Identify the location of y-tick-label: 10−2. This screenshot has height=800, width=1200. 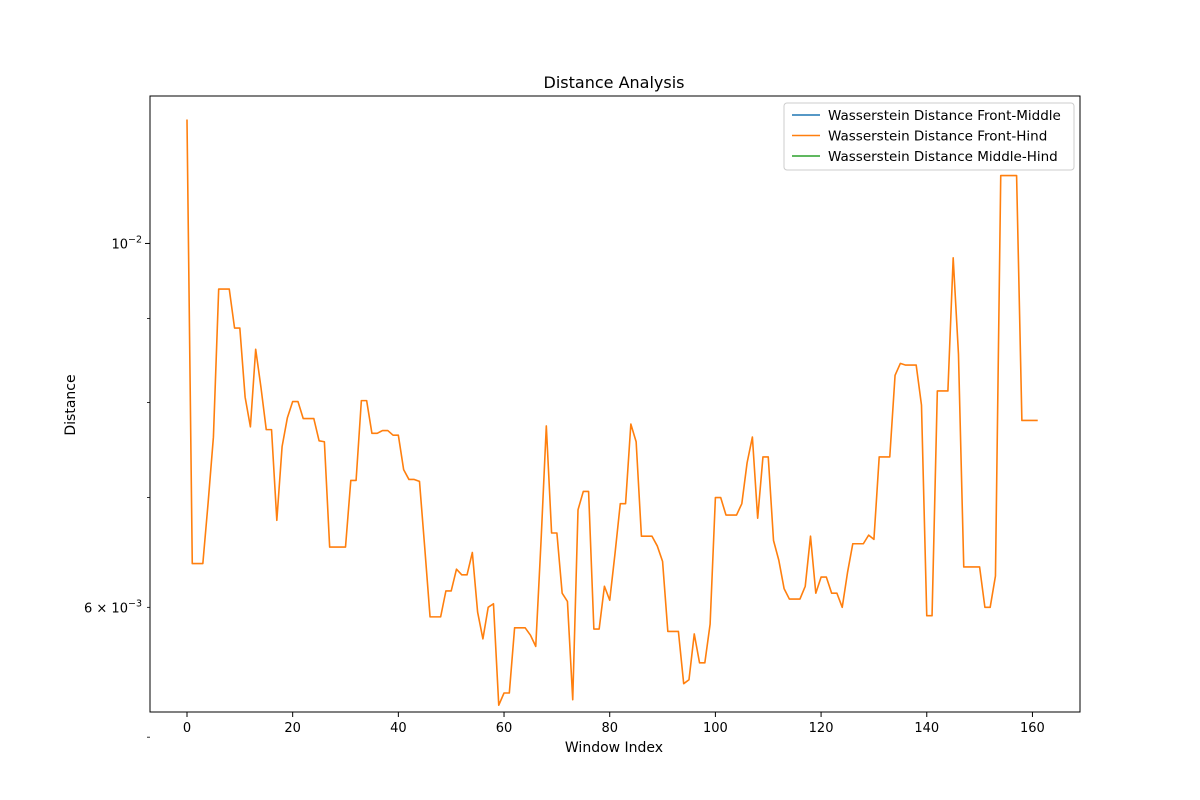
(126, 243).